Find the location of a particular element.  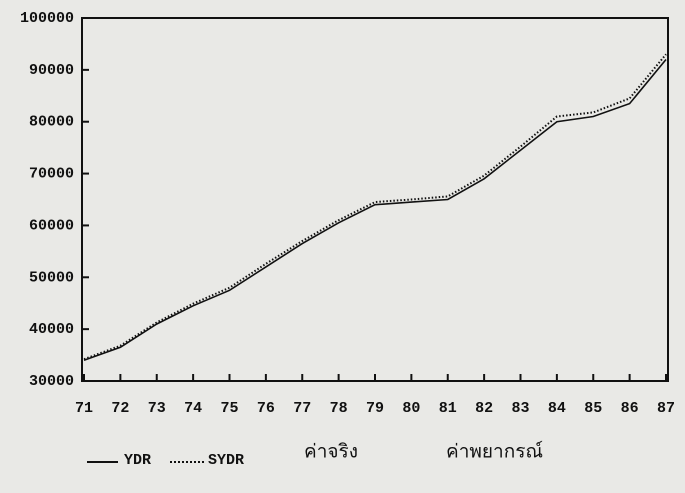

x-tick-label: 77 is located at coordinates (302, 408).